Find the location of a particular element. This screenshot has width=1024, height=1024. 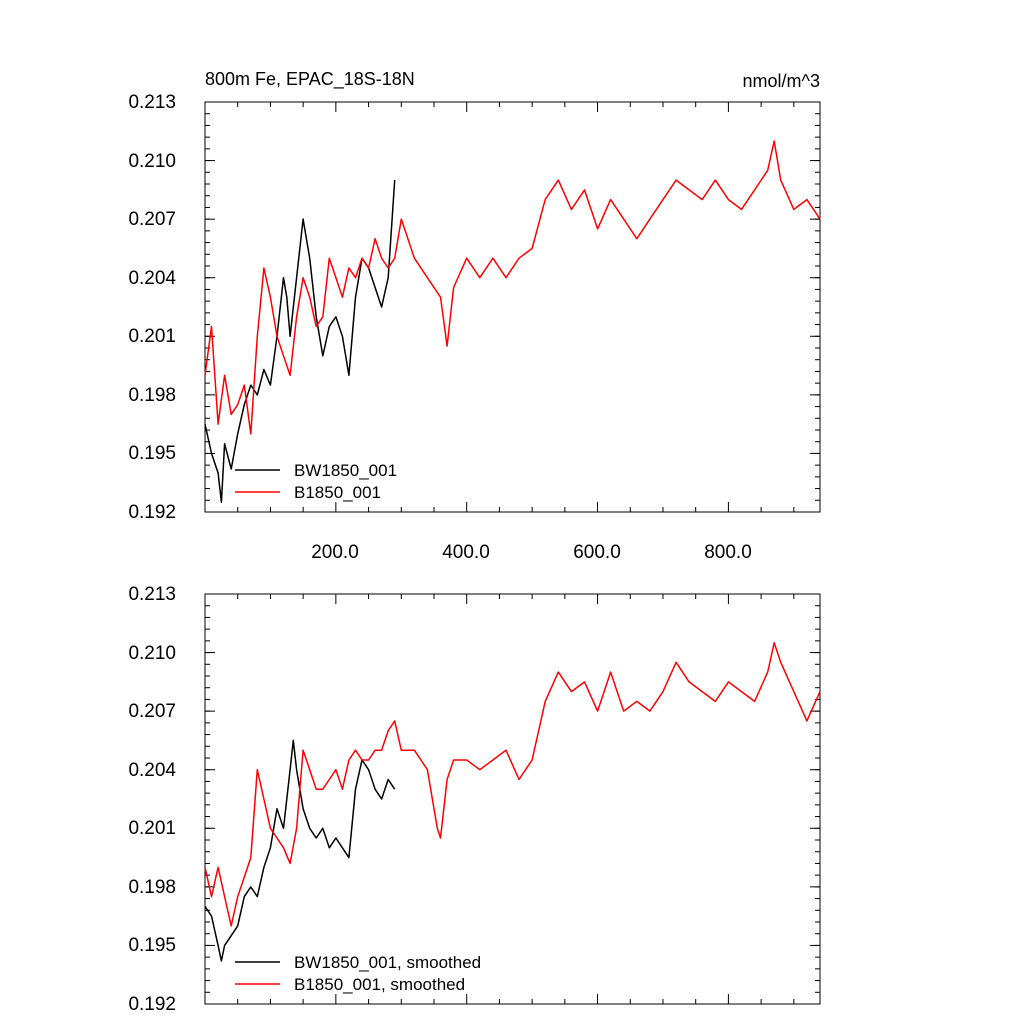

top-y-tick-label: 0.210 is located at coordinates (152, 161).